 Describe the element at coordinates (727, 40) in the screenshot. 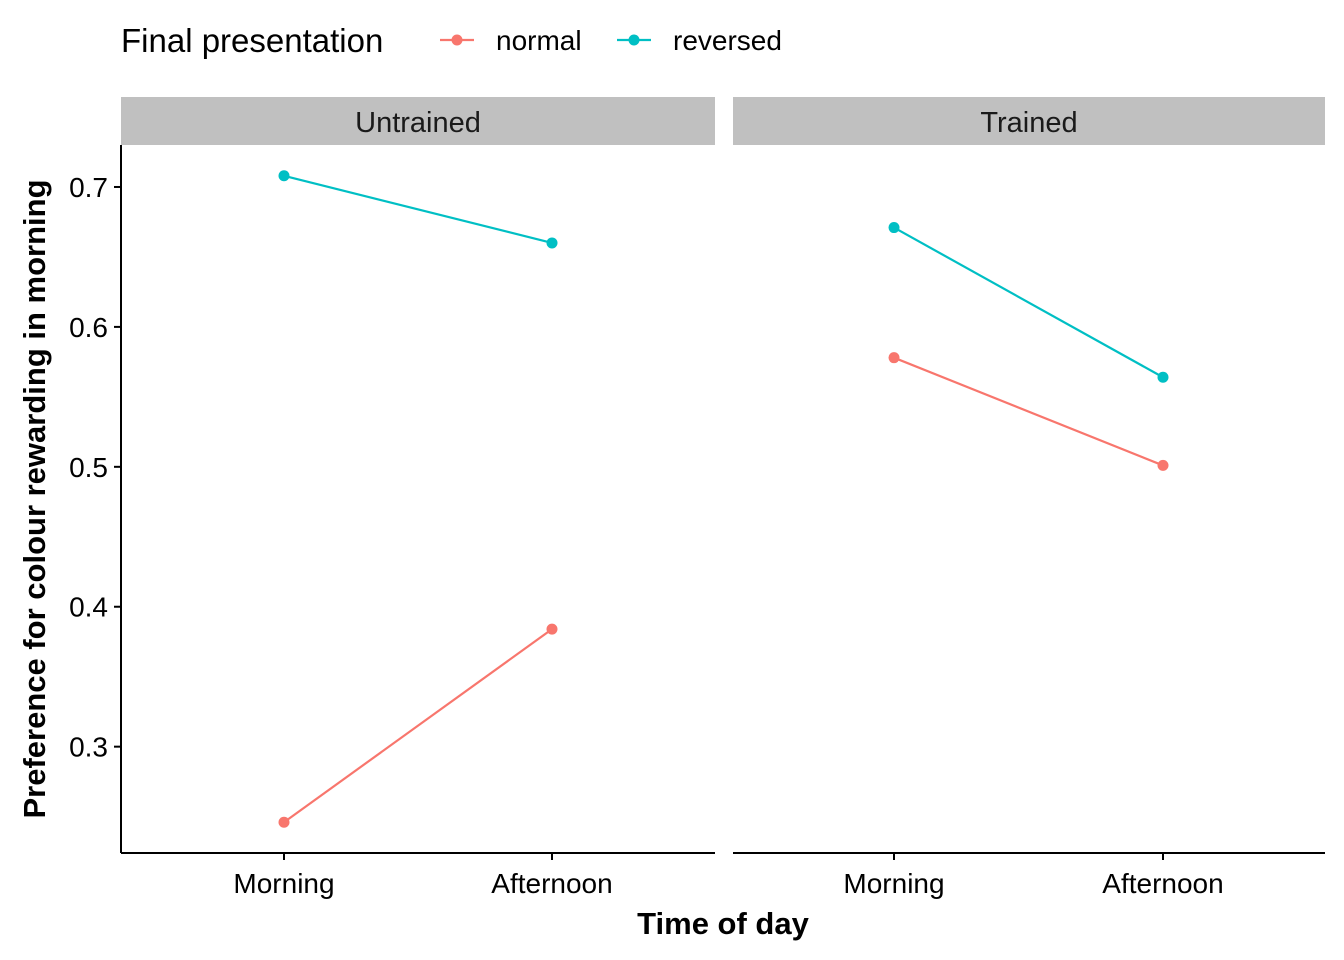

I see `legend-label-reversed: reversed` at that location.